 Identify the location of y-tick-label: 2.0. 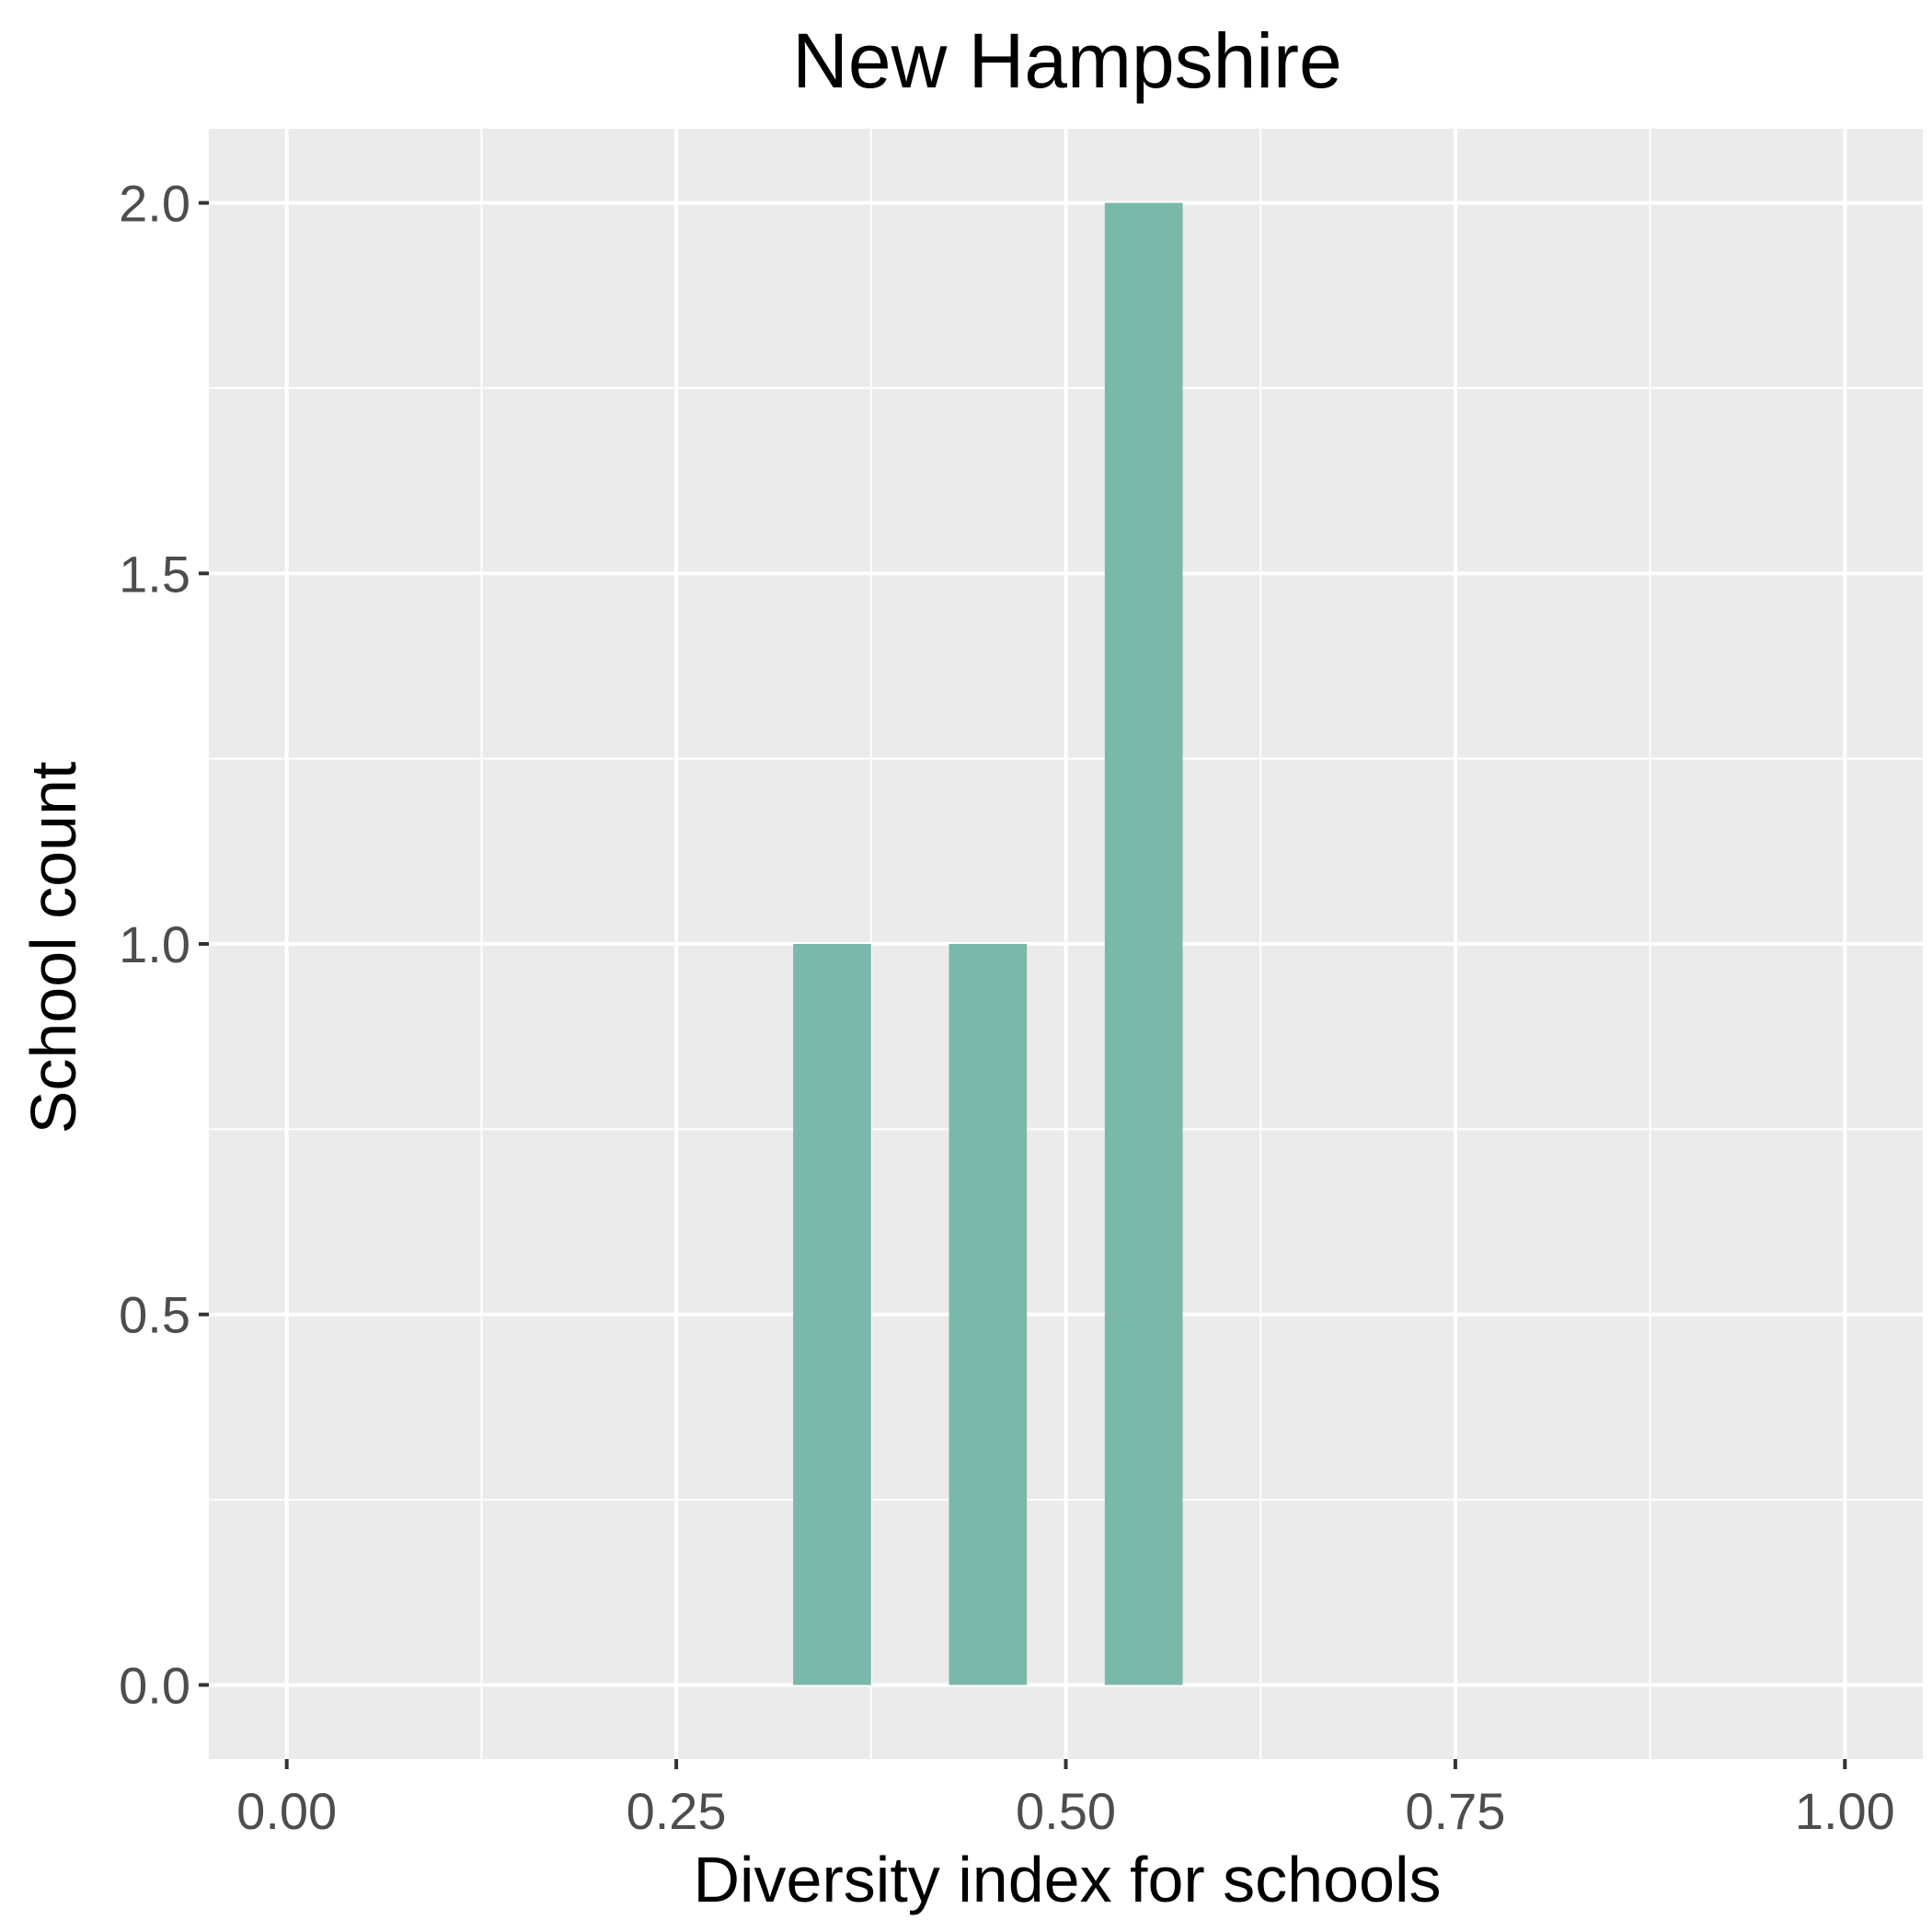
(154, 204).